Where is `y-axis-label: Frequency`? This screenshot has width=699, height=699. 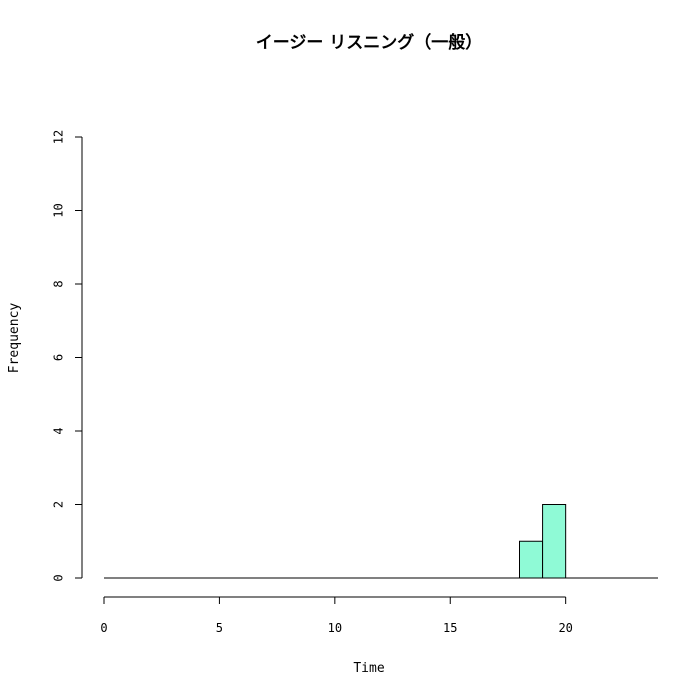
y-axis-label: Frequency is located at coordinates (14, 338).